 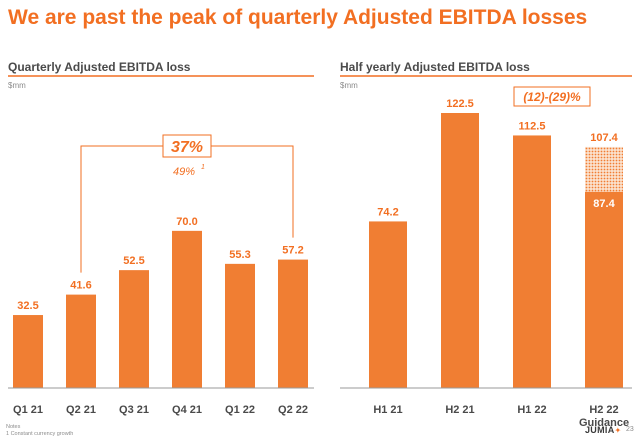 What do you see at coordinates (460, 104) in the screenshot?
I see `value-label: 122.5` at bounding box center [460, 104].